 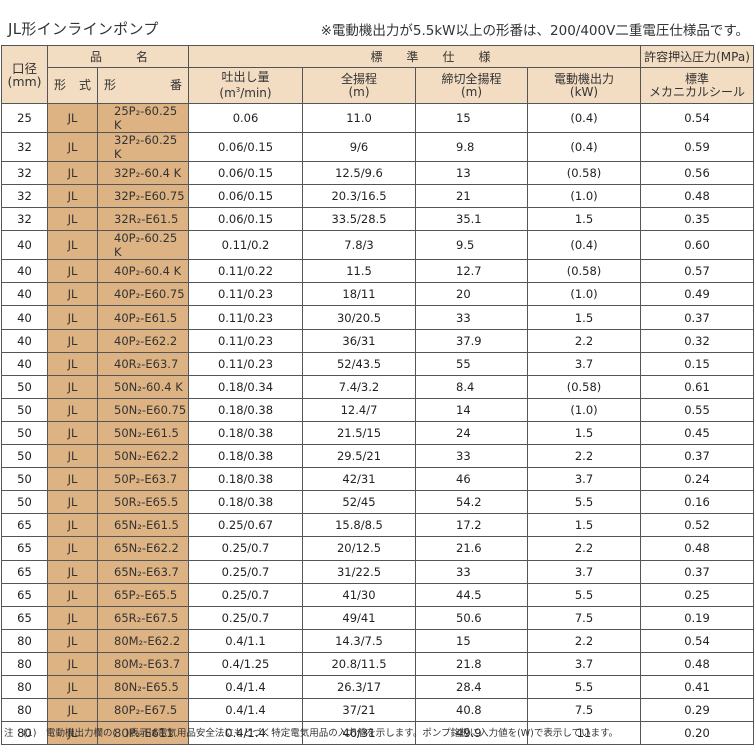 What do you see at coordinates (697, 525) in the screenshot?
I see `cell-pressure: 0.52` at bounding box center [697, 525].